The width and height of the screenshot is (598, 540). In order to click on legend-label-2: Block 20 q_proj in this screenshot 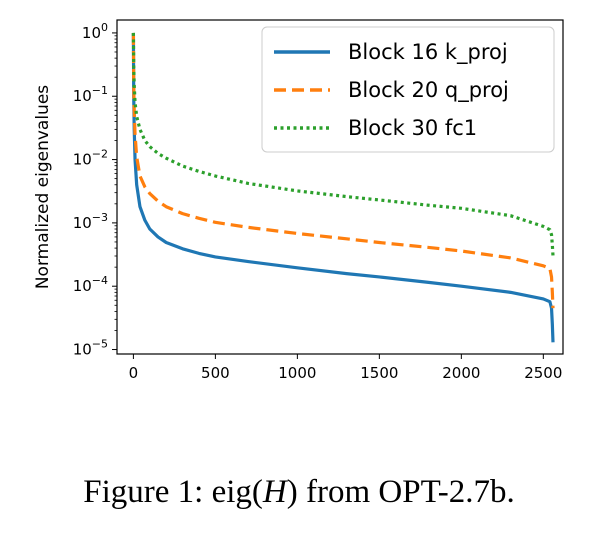, I will do `click(428, 90)`.